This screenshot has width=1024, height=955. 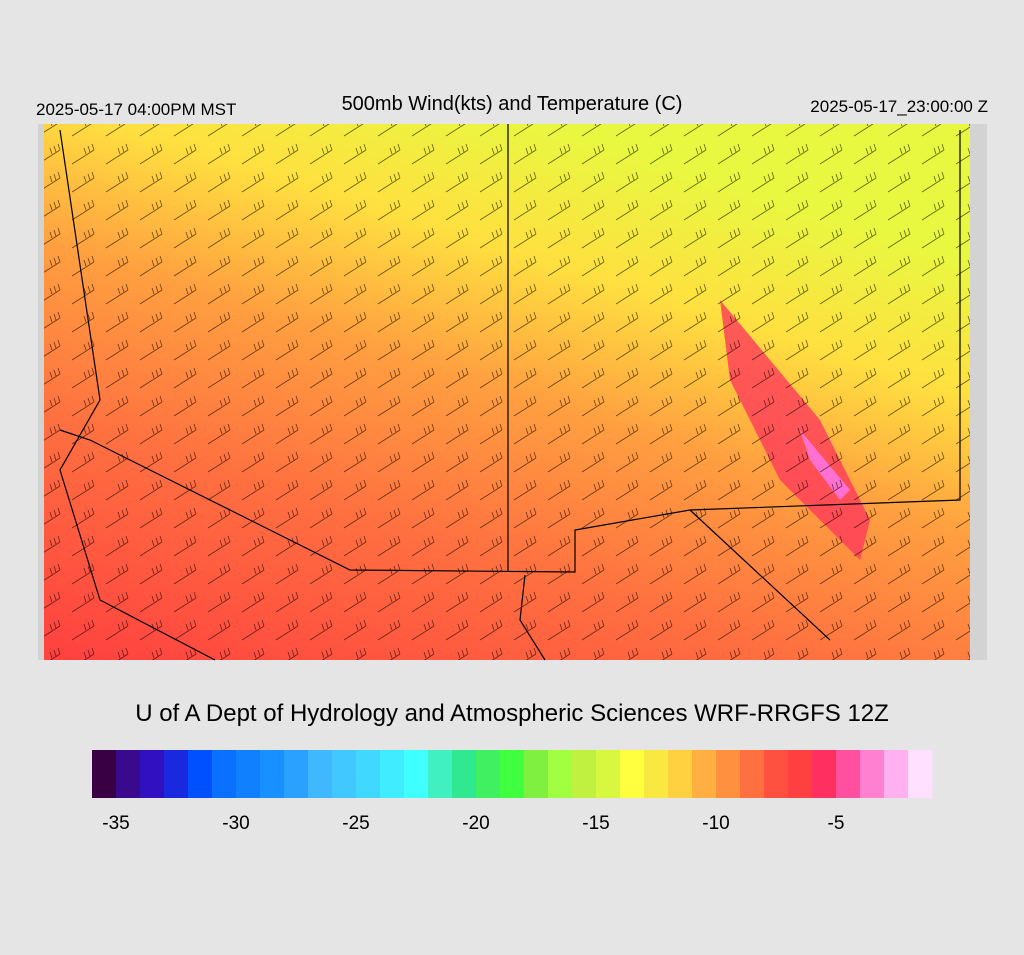 What do you see at coordinates (355, 823) in the screenshot?
I see `colorbar-tick-label: -25` at bounding box center [355, 823].